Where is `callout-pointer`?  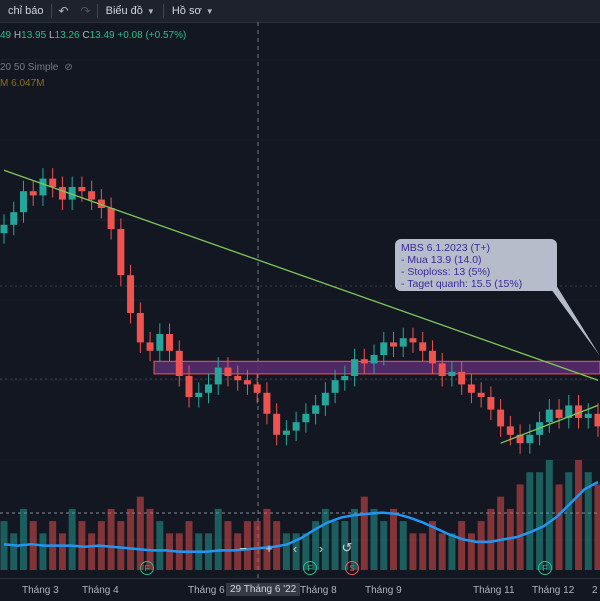
callout-pointer is located at coordinates (574, 320).